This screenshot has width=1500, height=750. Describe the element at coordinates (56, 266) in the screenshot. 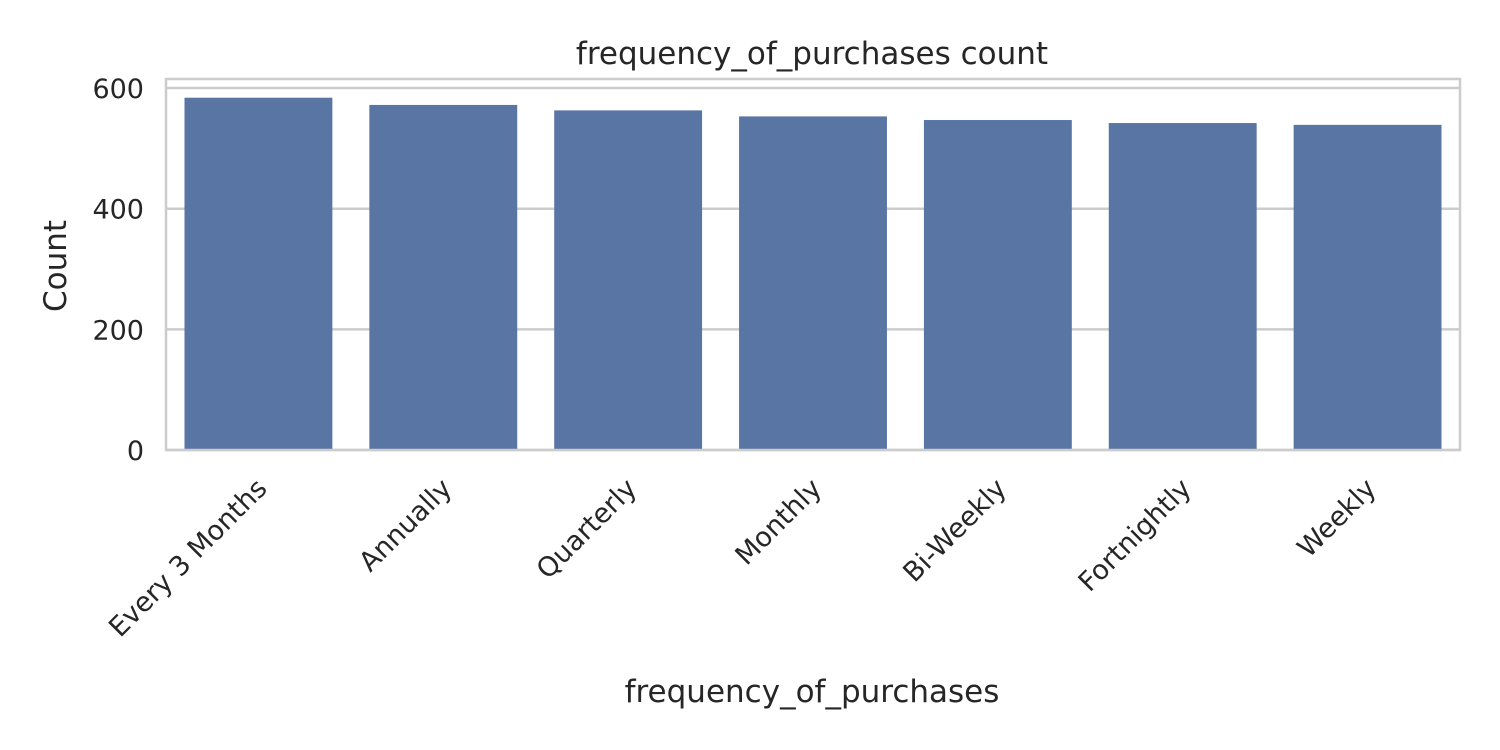

I see `y-axis-label: Count` at that location.